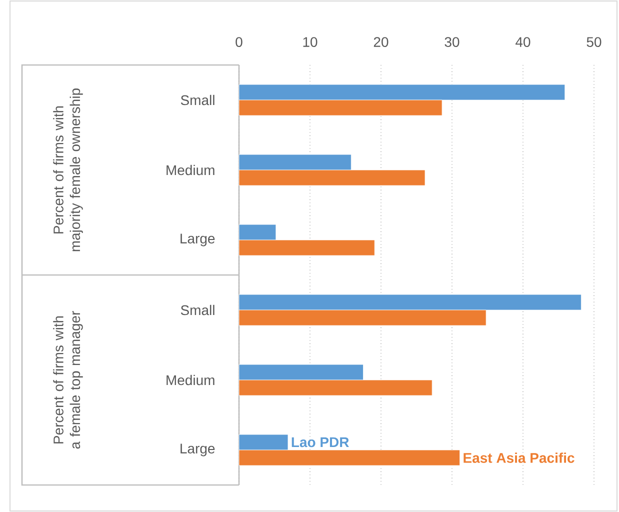 Image resolution: width=619 pixels, height=512 pixels. Describe the element at coordinates (239, 42) in the screenshot. I see `x-tick-label: 0` at that location.